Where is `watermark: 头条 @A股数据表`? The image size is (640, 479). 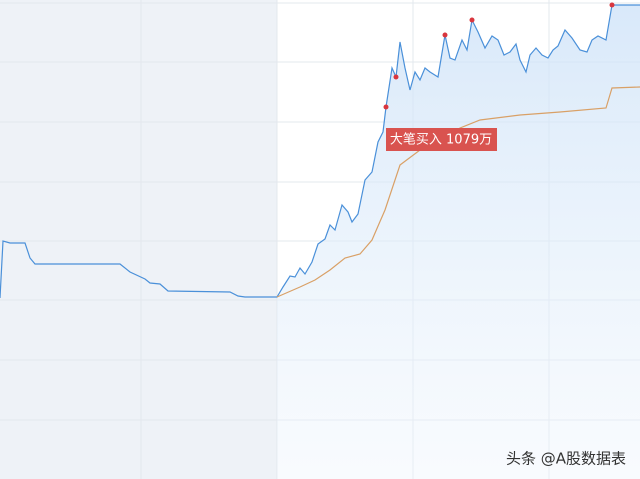 watermark: 头条 @A股数据表 is located at coordinates (566, 459).